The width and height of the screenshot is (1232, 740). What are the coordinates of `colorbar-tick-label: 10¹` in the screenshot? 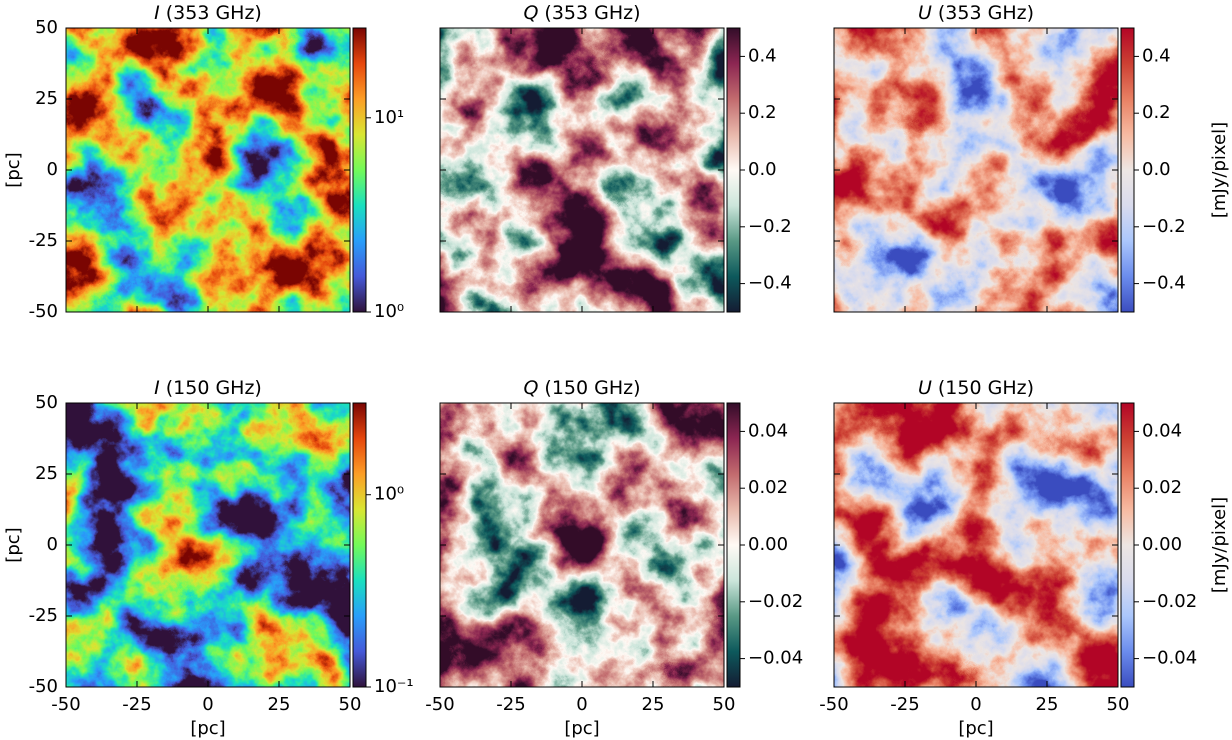 It's located at (389, 117).